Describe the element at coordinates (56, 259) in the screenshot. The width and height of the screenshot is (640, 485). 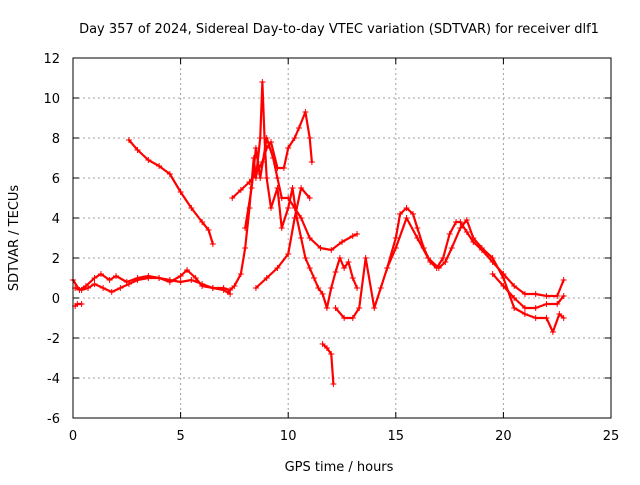
I see `y-tick-label: 2` at that location.